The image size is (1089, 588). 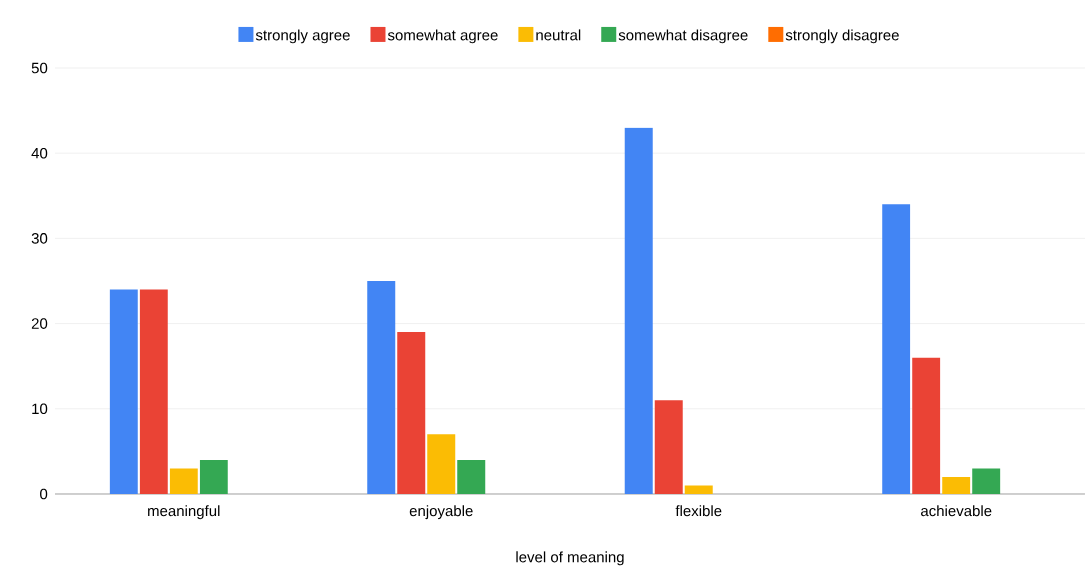 What do you see at coordinates (558, 35) in the screenshot?
I see `legend-label: neutral` at bounding box center [558, 35].